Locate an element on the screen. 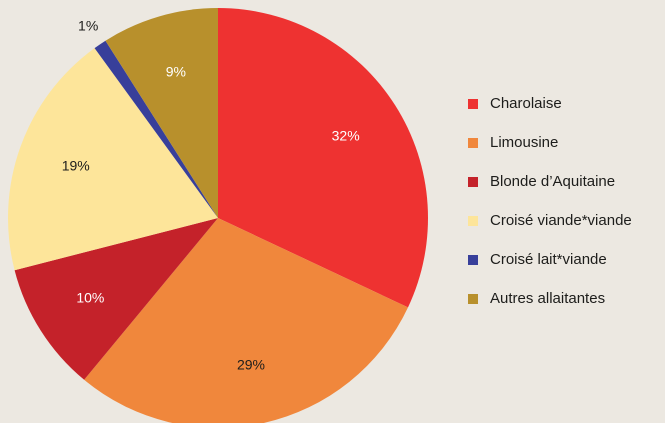  legend-label: Blonde d’Aquitaine is located at coordinates (552, 181).